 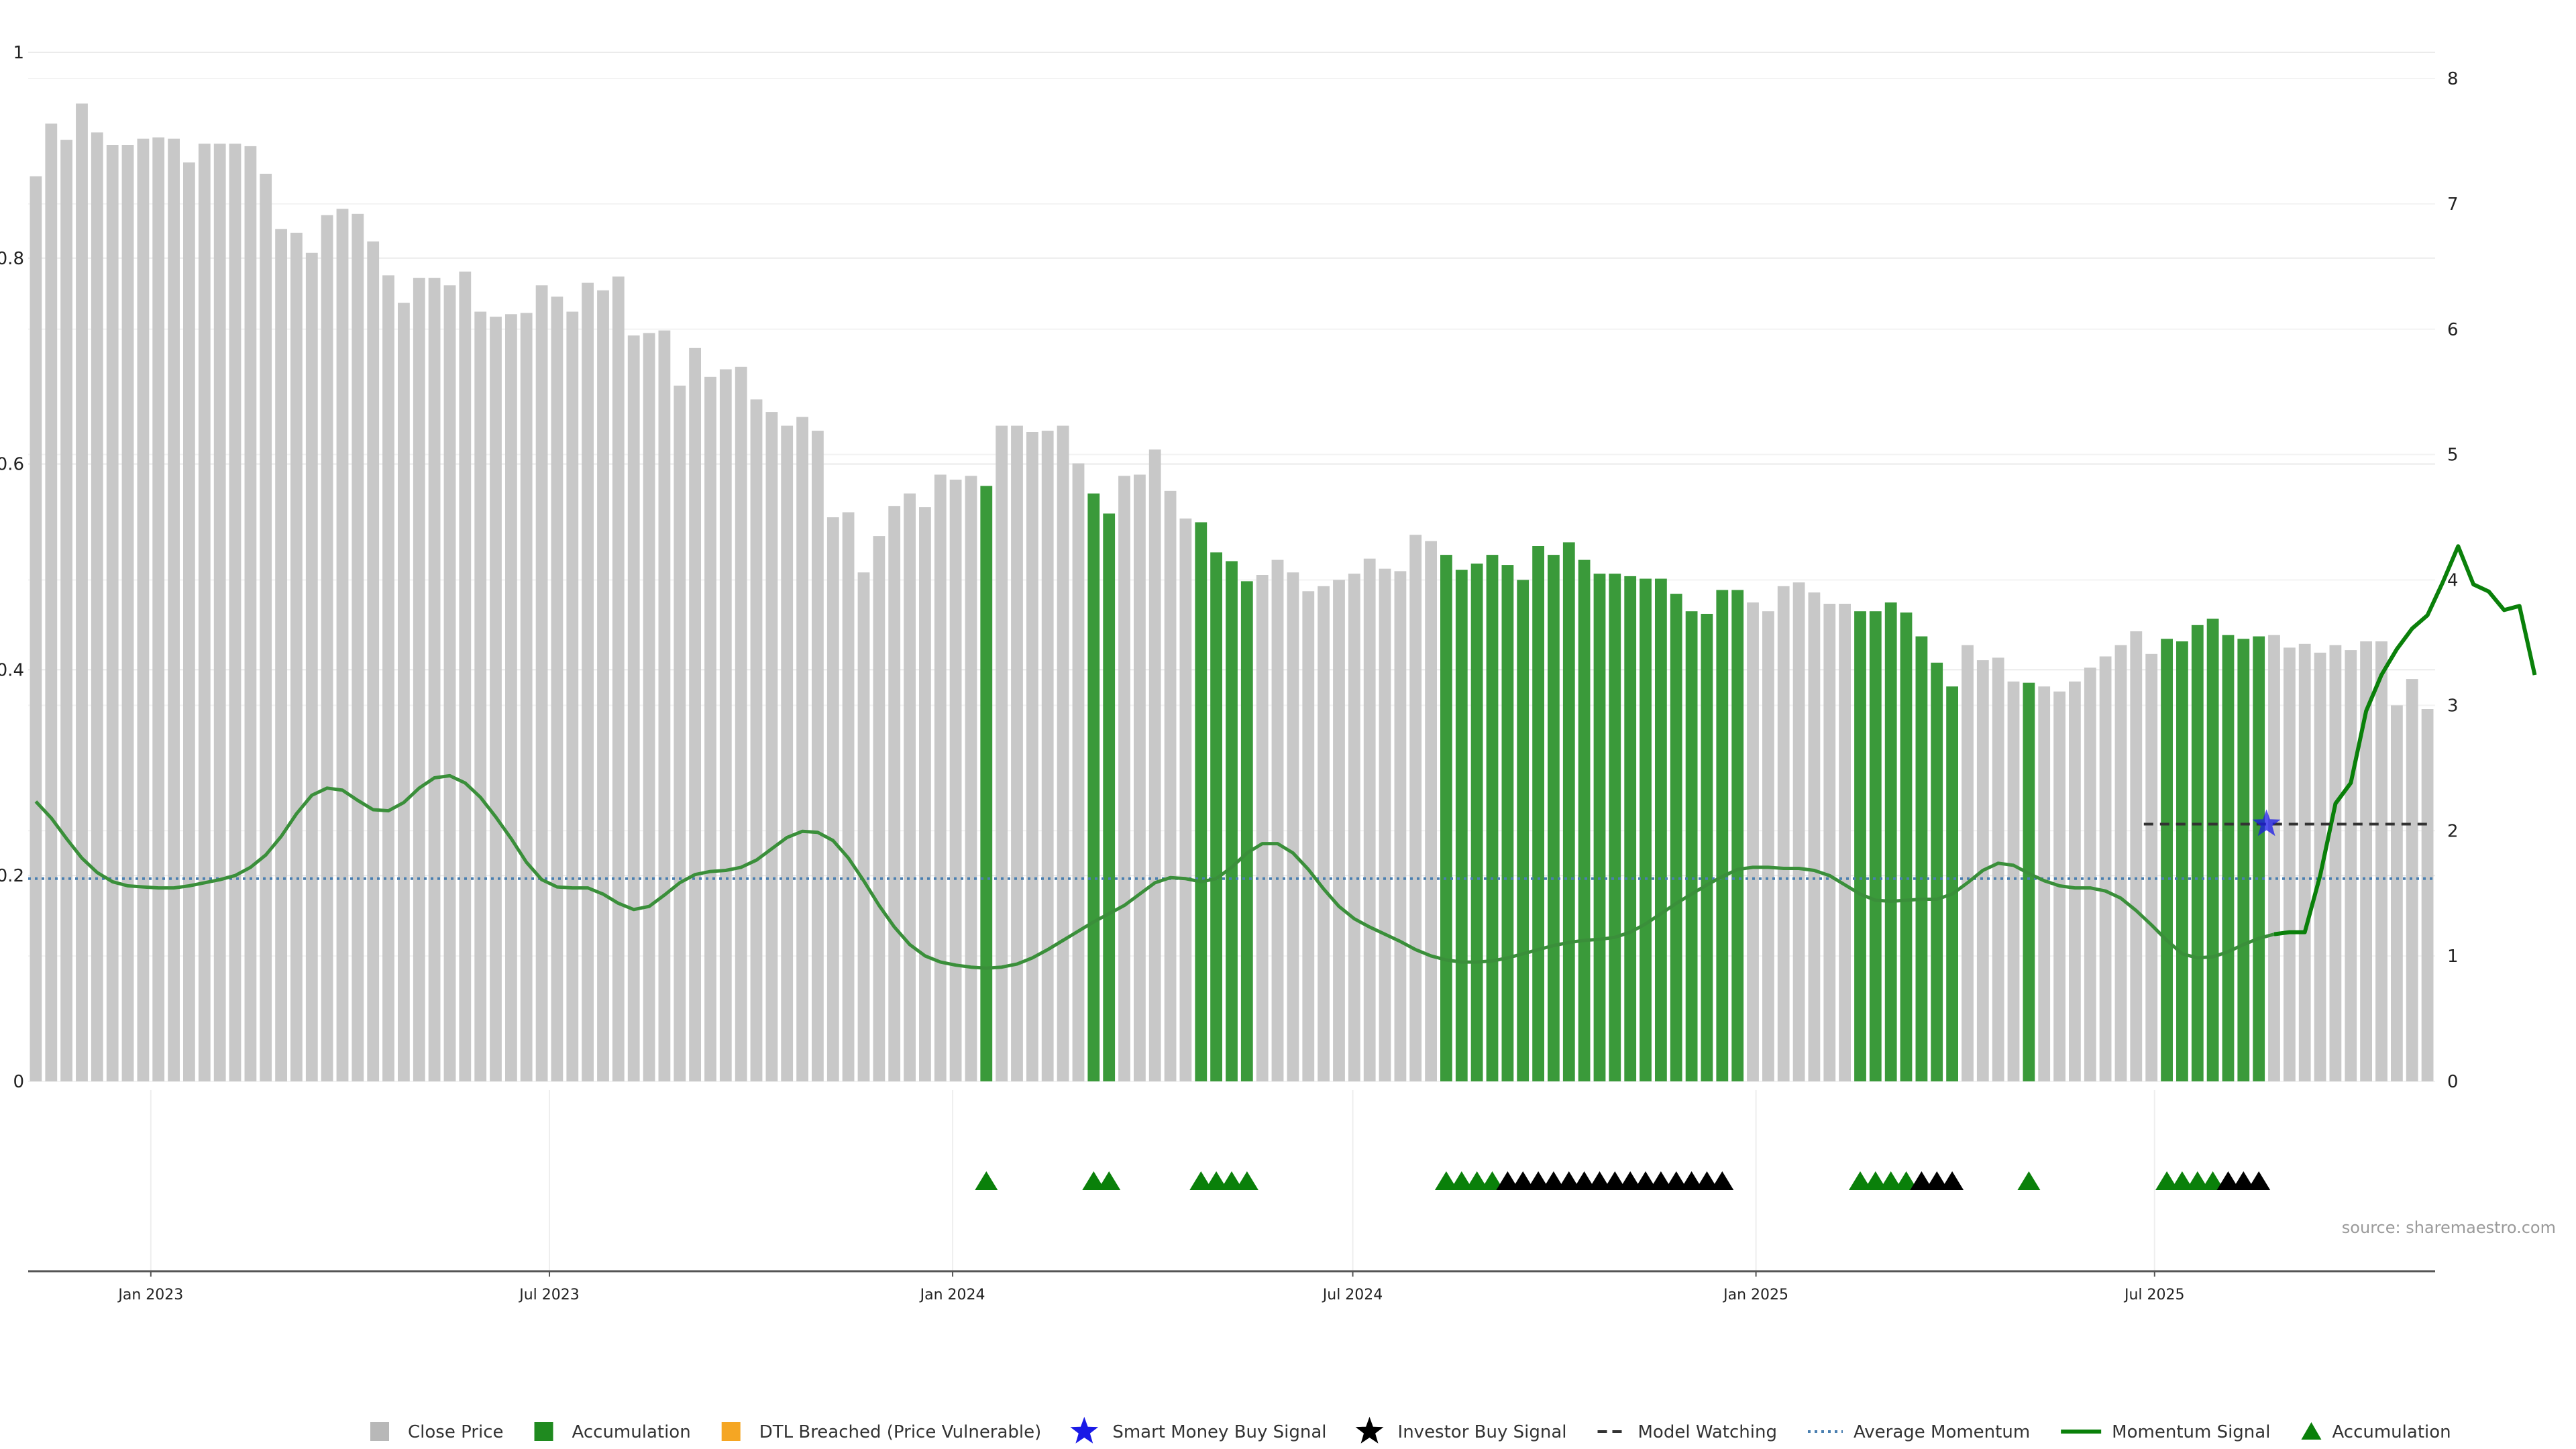 What do you see at coordinates (631, 1432) in the screenshot?
I see `legend-label: Accumulation` at bounding box center [631, 1432].